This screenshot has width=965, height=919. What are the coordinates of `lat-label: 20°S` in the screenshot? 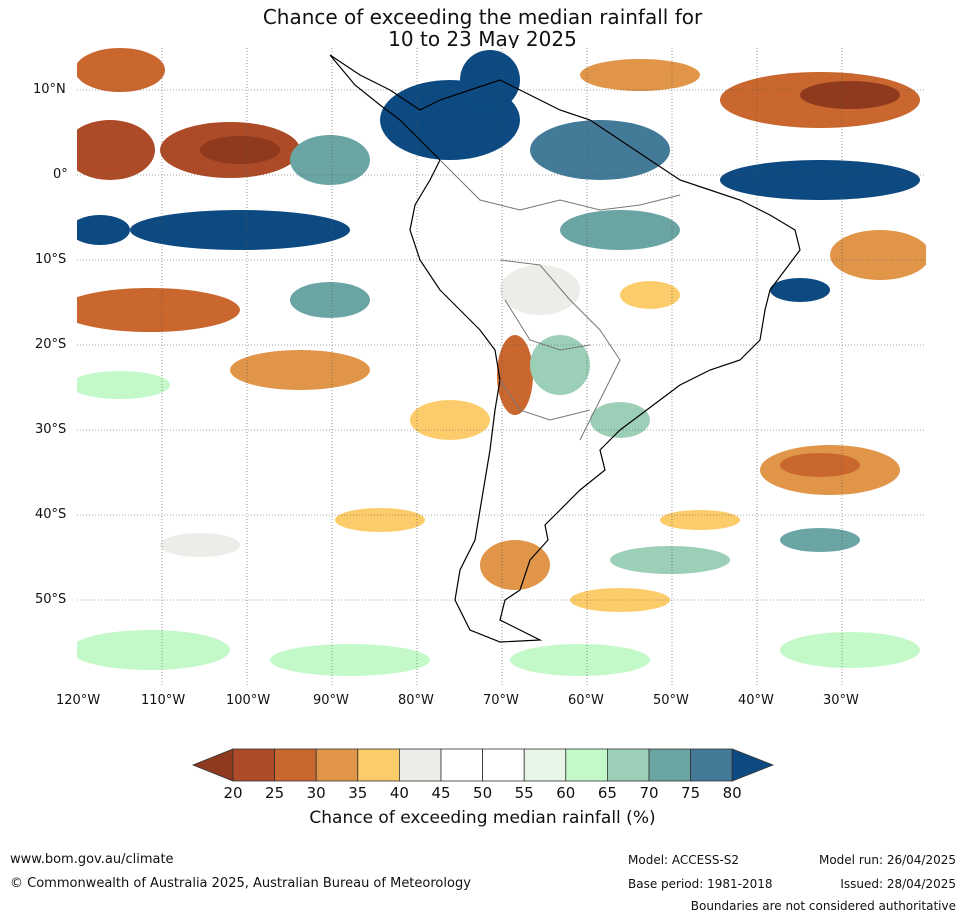 It's located at (51, 344).